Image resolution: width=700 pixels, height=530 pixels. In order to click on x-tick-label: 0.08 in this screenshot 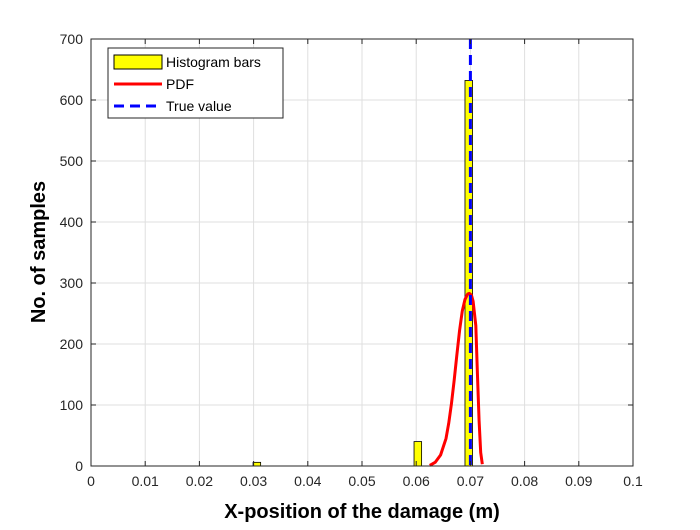, I will do `click(524, 481)`.